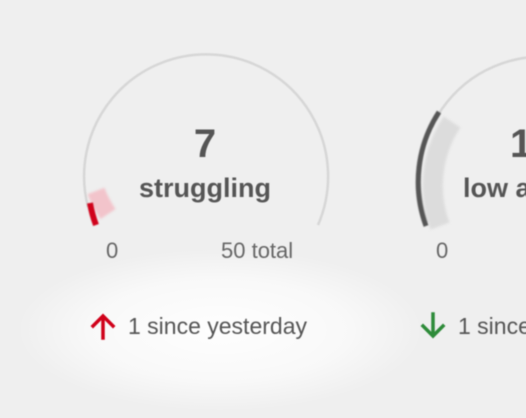  Describe the element at coordinates (494, 188) in the screenshot. I see `gauge-label: low a` at that location.